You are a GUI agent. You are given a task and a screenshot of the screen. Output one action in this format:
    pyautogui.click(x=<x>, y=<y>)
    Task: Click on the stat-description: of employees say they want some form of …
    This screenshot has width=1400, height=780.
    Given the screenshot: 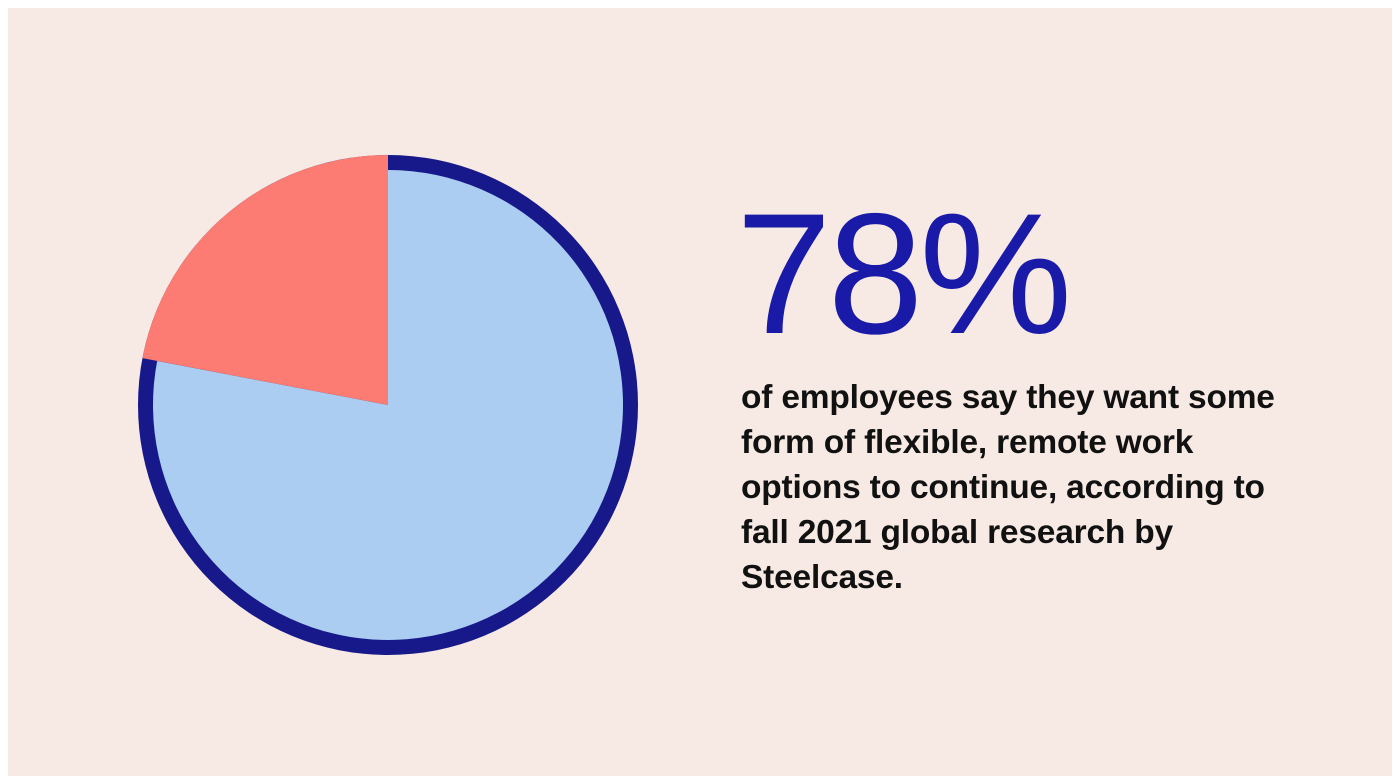 What is the action you would take?
    pyautogui.click(x=1008, y=487)
    